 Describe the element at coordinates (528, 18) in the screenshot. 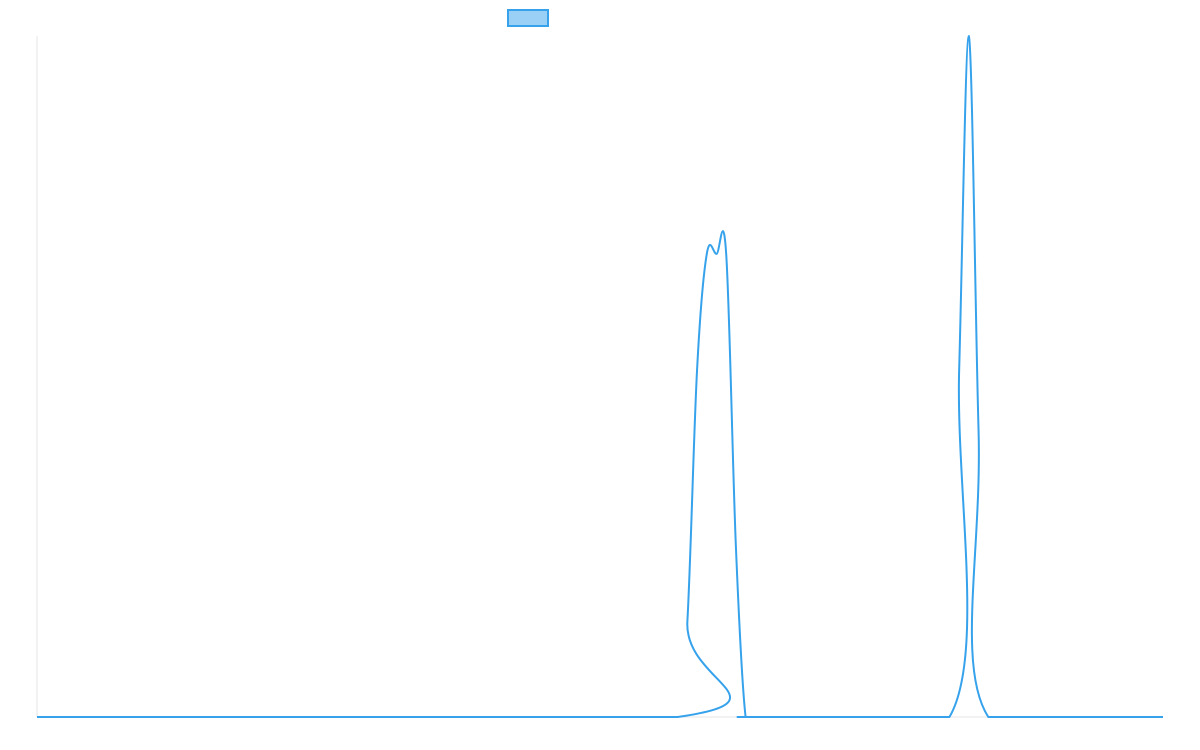

I see `legend-swatch` at that location.